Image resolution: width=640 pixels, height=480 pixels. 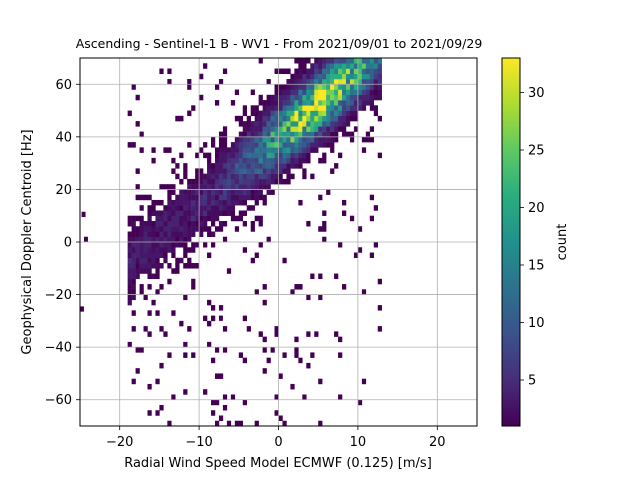 What do you see at coordinates (58, 400) in the screenshot?
I see `y-tick-label: −60` at bounding box center [58, 400].